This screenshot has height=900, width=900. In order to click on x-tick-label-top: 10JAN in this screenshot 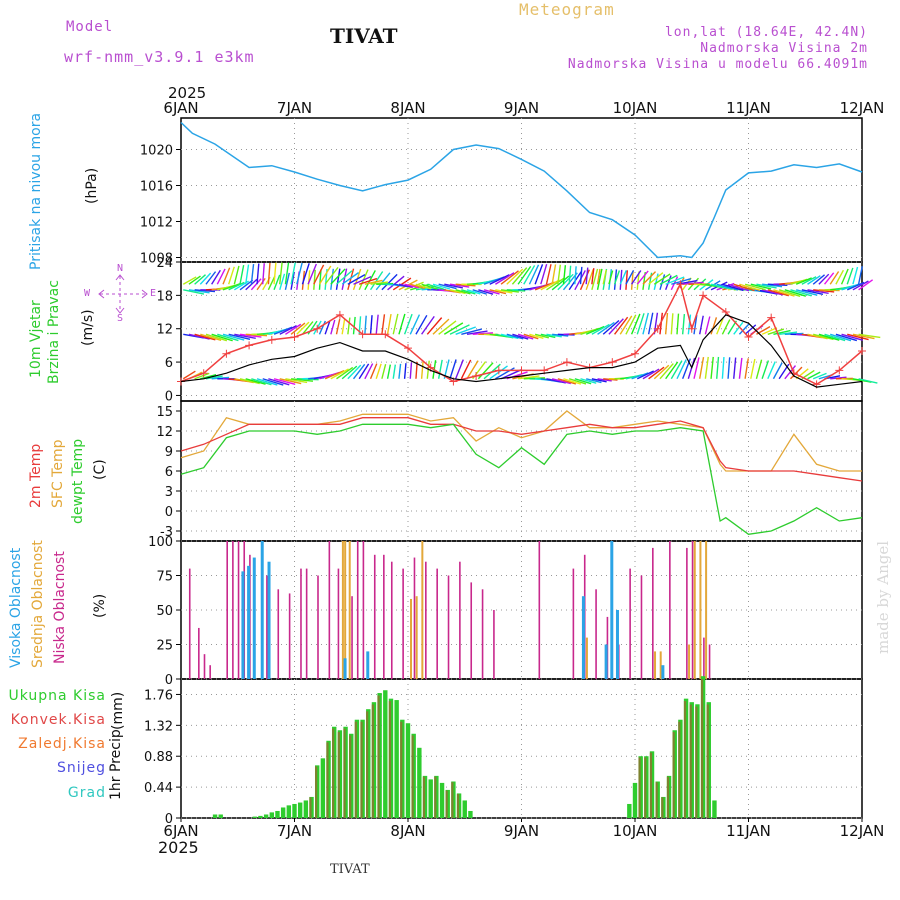, I will do `click(635, 108)`.